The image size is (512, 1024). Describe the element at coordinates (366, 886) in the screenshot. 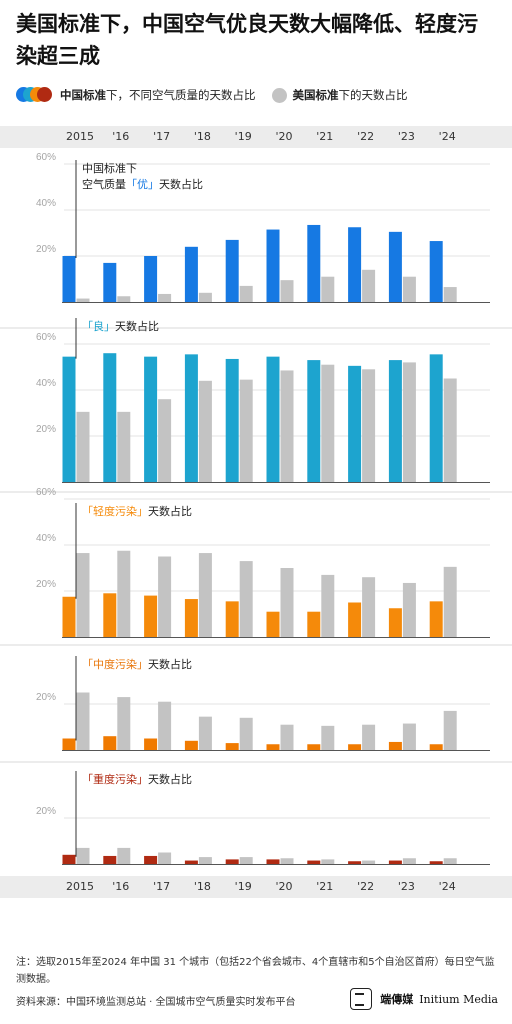

I see `x-tick-label: '22` at that location.